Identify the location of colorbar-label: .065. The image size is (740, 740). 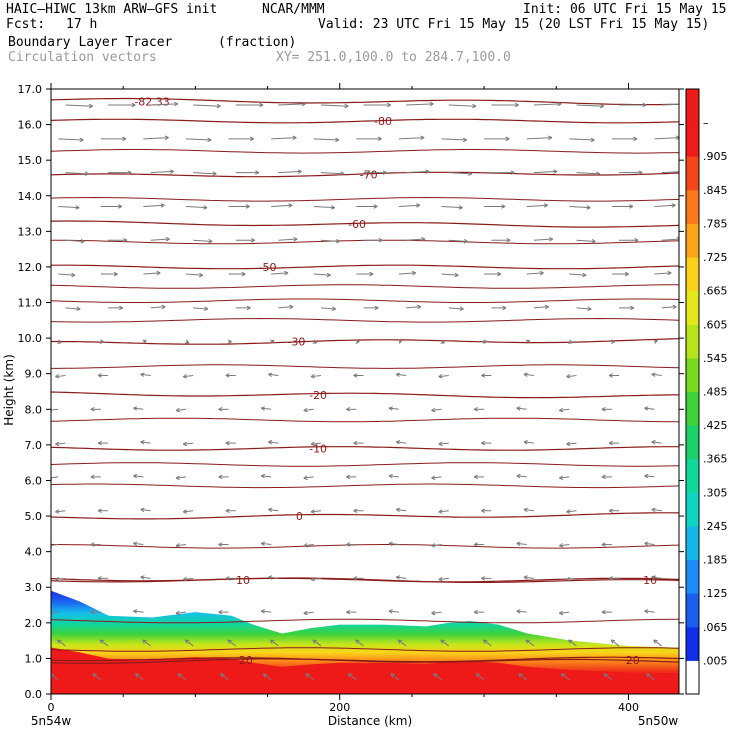
(715, 627).